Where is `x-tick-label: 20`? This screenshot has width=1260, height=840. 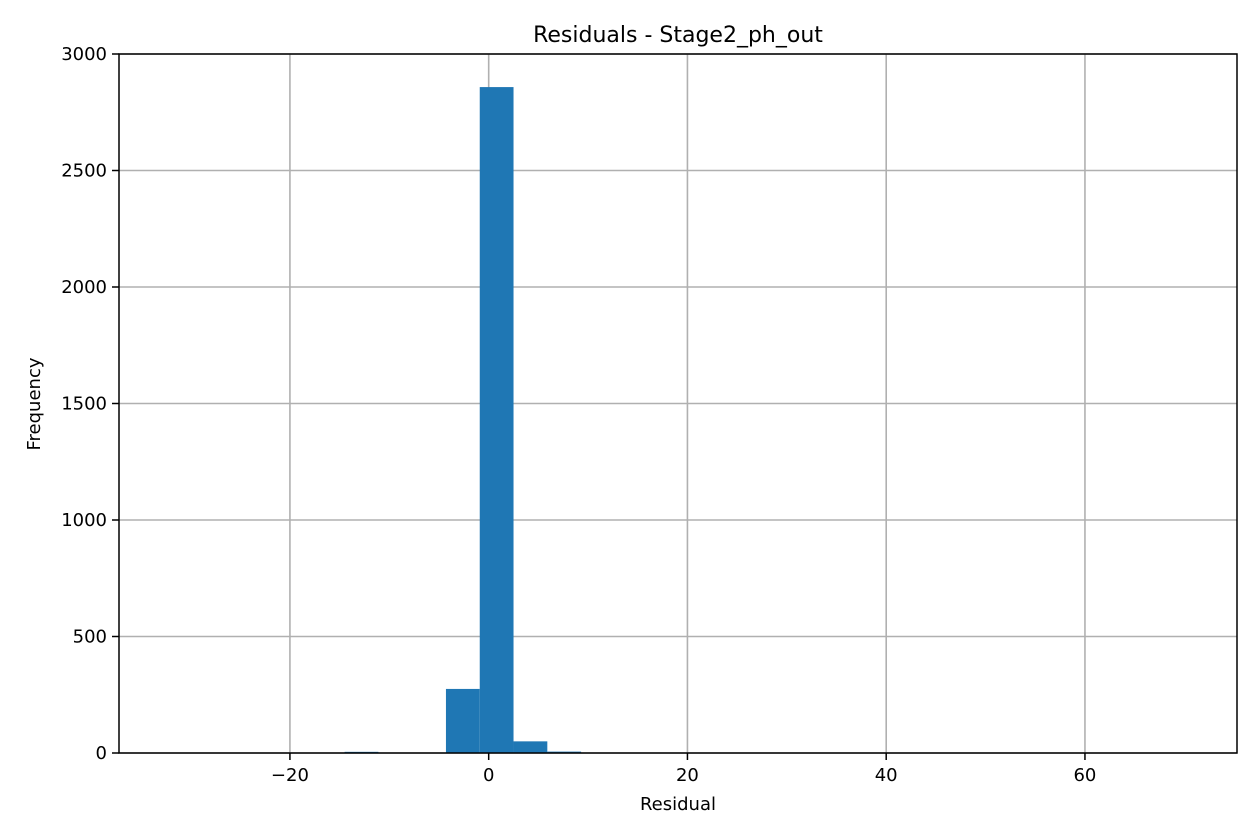
x-tick-label: 20 is located at coordinates (687, 775).